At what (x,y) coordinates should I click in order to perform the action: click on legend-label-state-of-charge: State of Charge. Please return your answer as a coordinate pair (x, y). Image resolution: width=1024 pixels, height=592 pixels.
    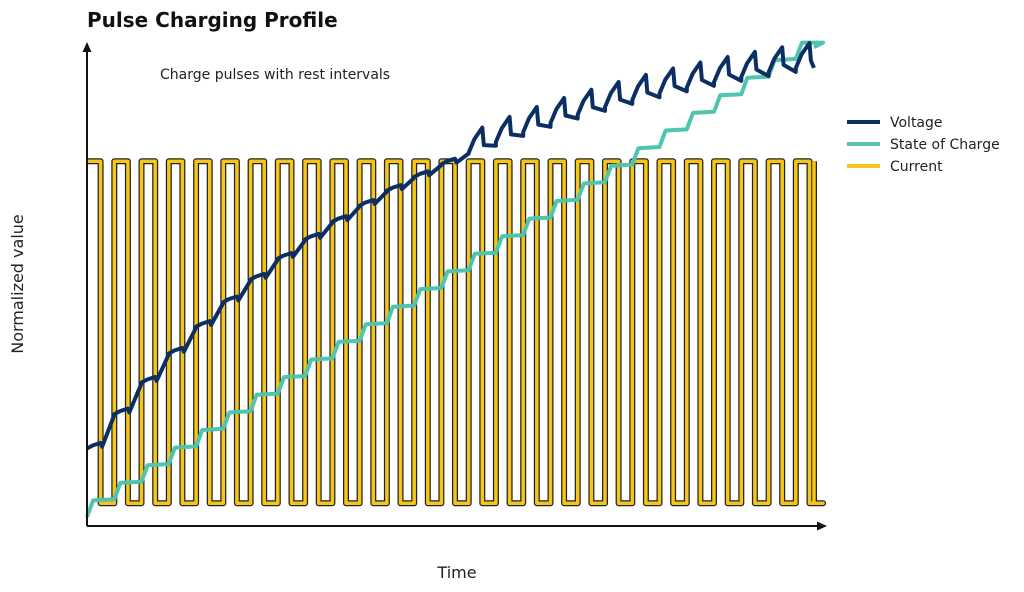
    Looking at the image, I should click on (945, 145).